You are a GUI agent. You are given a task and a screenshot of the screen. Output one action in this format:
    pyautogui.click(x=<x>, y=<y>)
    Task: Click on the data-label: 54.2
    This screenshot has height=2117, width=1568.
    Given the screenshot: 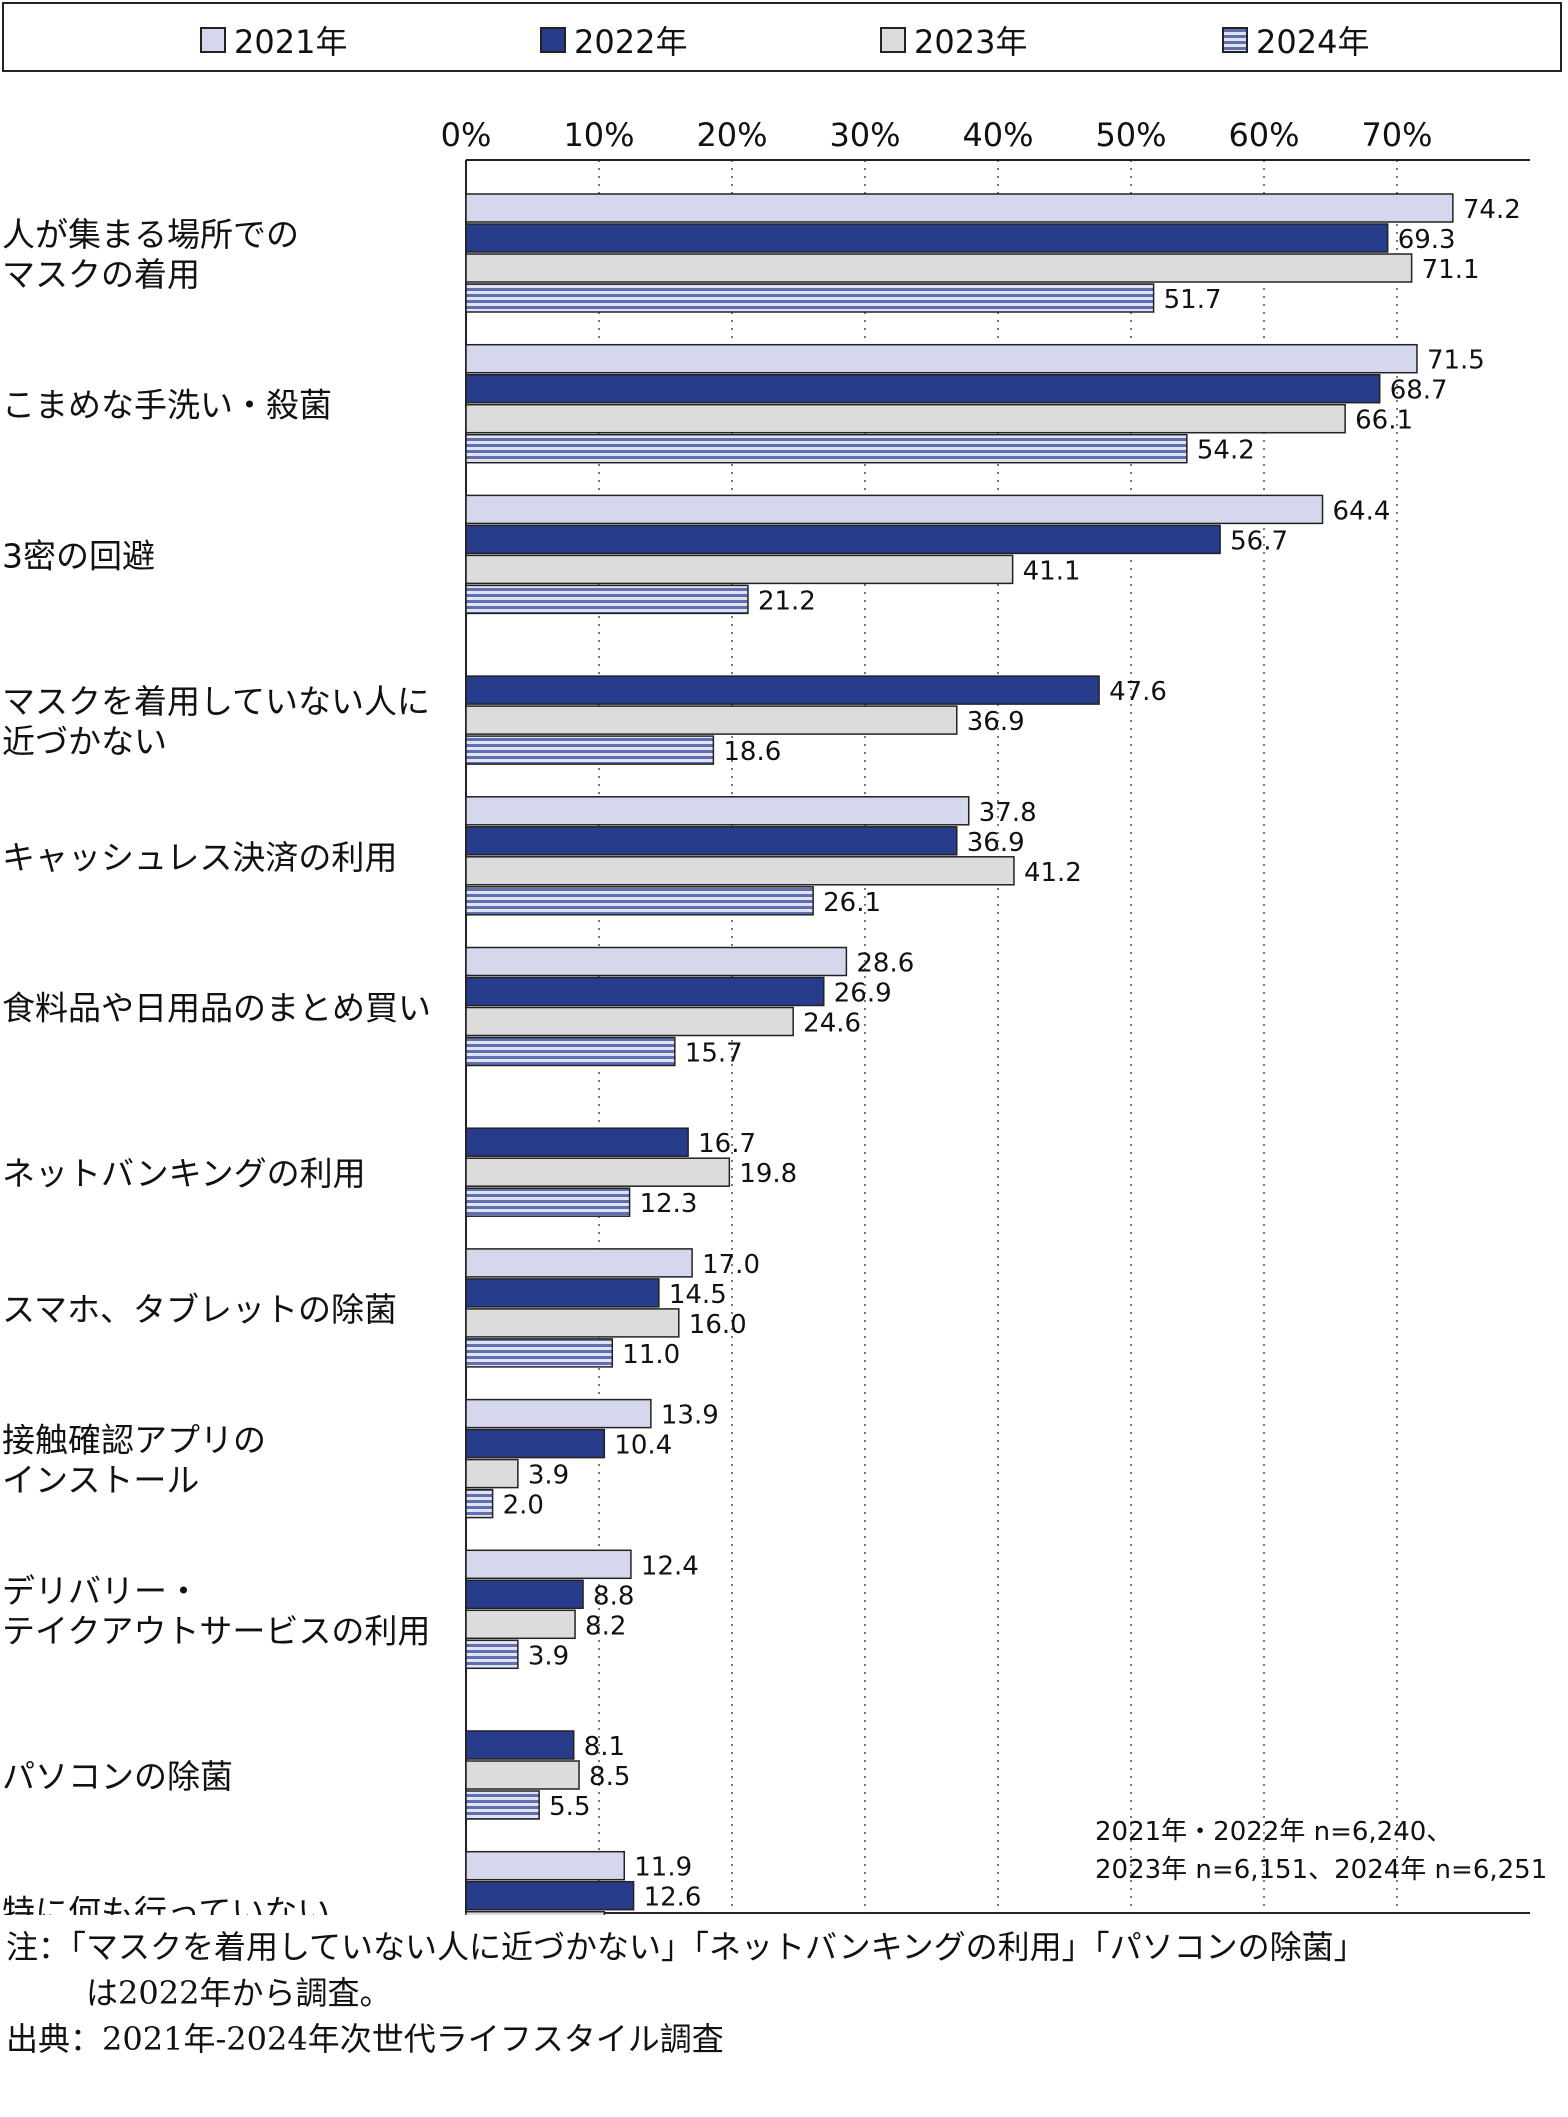 What is the action you would take?
    pyautogui.click(x=1226, y=451)
    